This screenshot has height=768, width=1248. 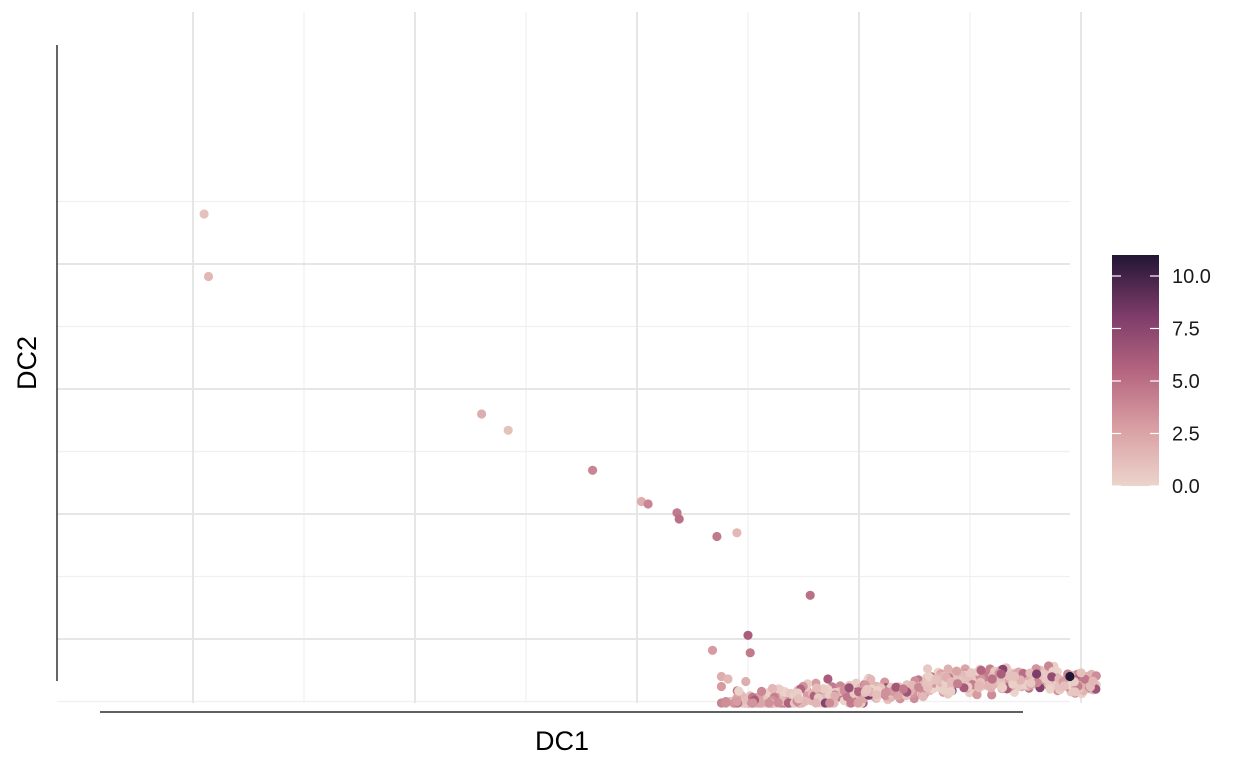 What do you see at coordinates (562, 741) in the screenshot?
I see `x-axis-title: DC1` at bounding box center [562, 741].